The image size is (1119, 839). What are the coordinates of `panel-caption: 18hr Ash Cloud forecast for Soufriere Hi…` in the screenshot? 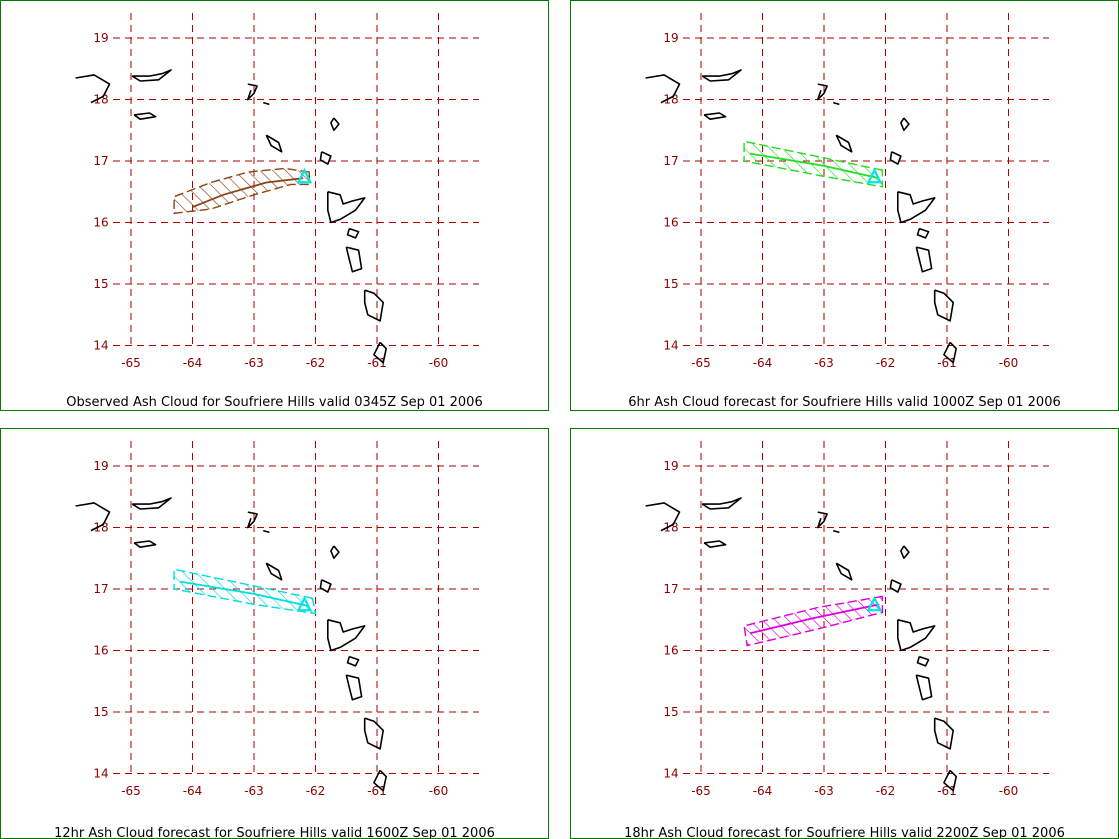 It's located at (844, 832).